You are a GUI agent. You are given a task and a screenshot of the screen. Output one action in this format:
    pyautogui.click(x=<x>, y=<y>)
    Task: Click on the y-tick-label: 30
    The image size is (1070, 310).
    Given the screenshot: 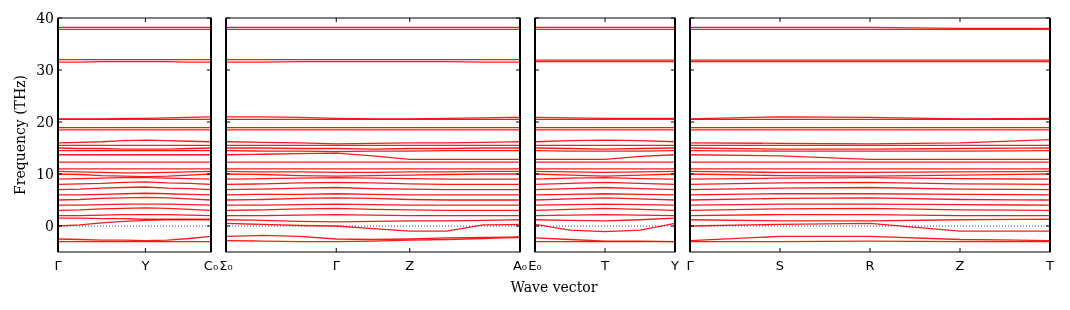 What is the action you would take?
    pyautogui.click(x=45, y=70)
    